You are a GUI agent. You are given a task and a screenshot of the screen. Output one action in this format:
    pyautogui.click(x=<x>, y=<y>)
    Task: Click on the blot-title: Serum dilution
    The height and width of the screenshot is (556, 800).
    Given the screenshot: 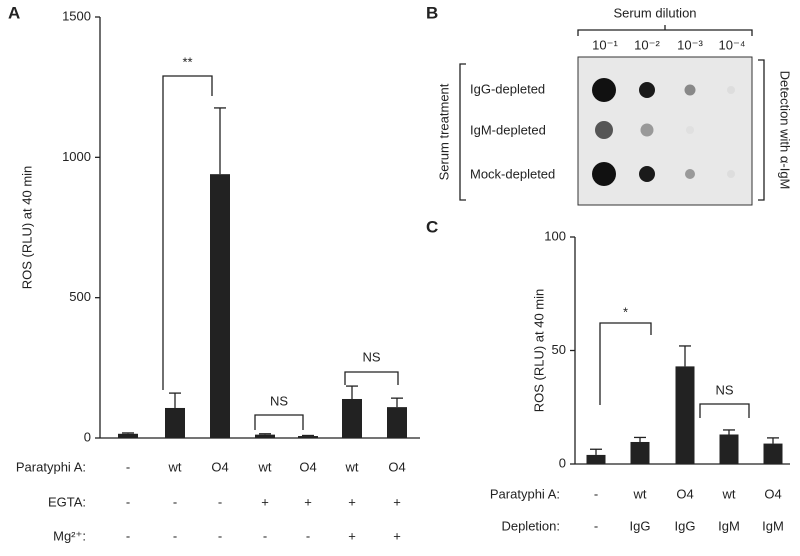 What is the action you would take?
    pyautogui.click(x=654, y=12)
    